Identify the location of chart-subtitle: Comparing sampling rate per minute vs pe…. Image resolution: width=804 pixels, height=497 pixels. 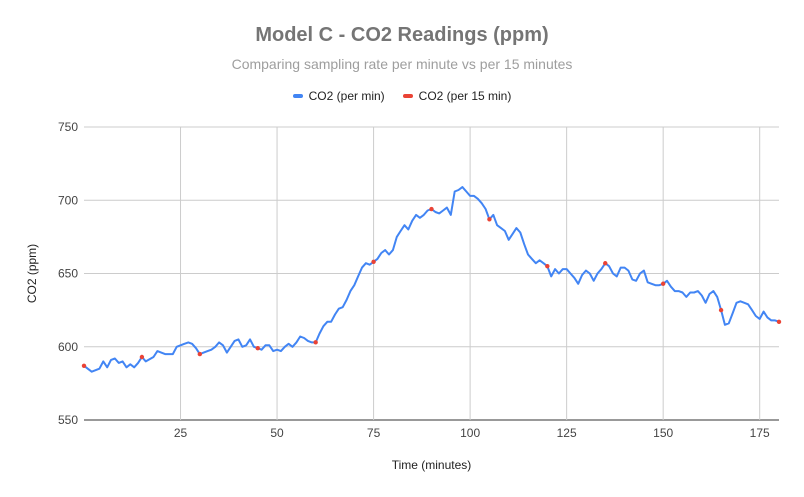
(402, 64).